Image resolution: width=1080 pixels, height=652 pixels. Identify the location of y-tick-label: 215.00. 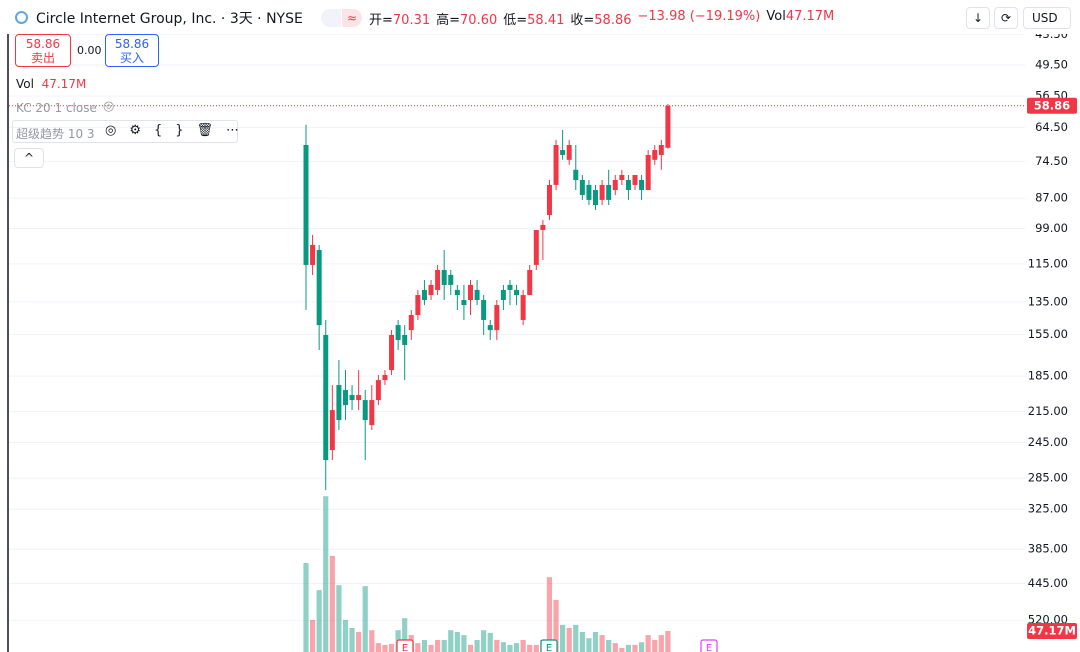
(1048, 411).